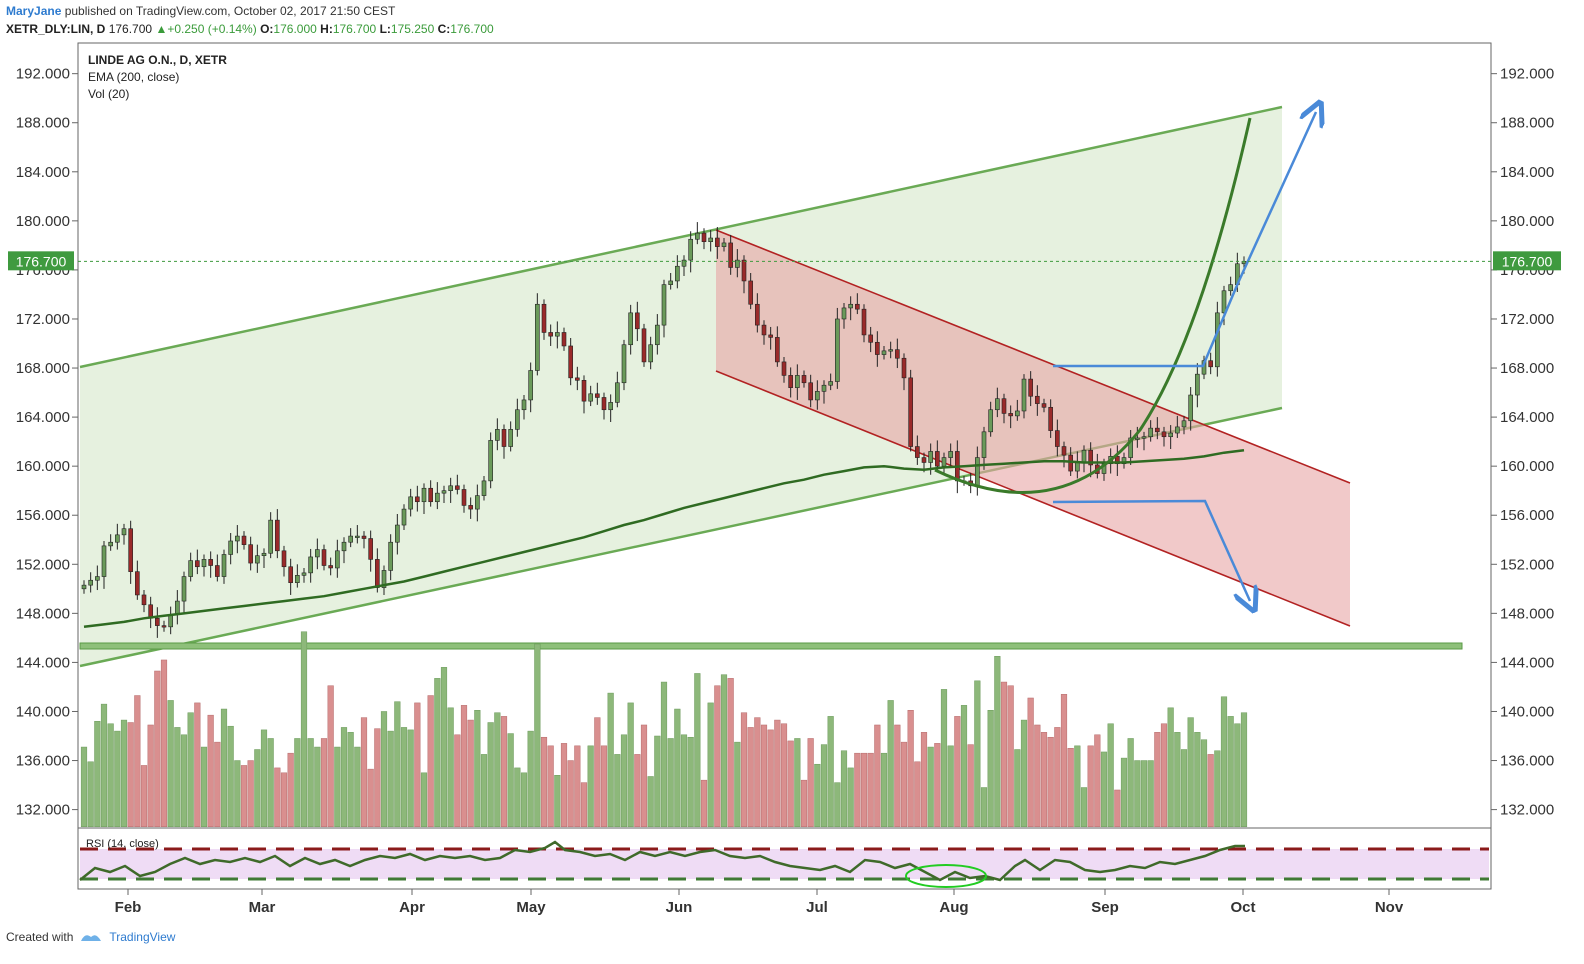 The width and height of the screenshot is (1584, 964). I want to click on y-tick-label-left: 144.000, so click(43, 662).